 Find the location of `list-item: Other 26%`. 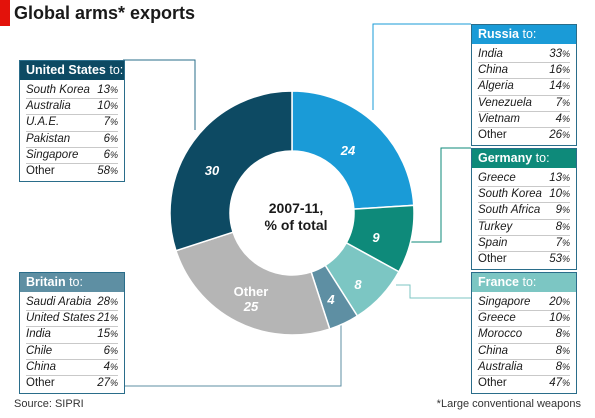

list-item: Other 26% is located at coordinates (524, 135).